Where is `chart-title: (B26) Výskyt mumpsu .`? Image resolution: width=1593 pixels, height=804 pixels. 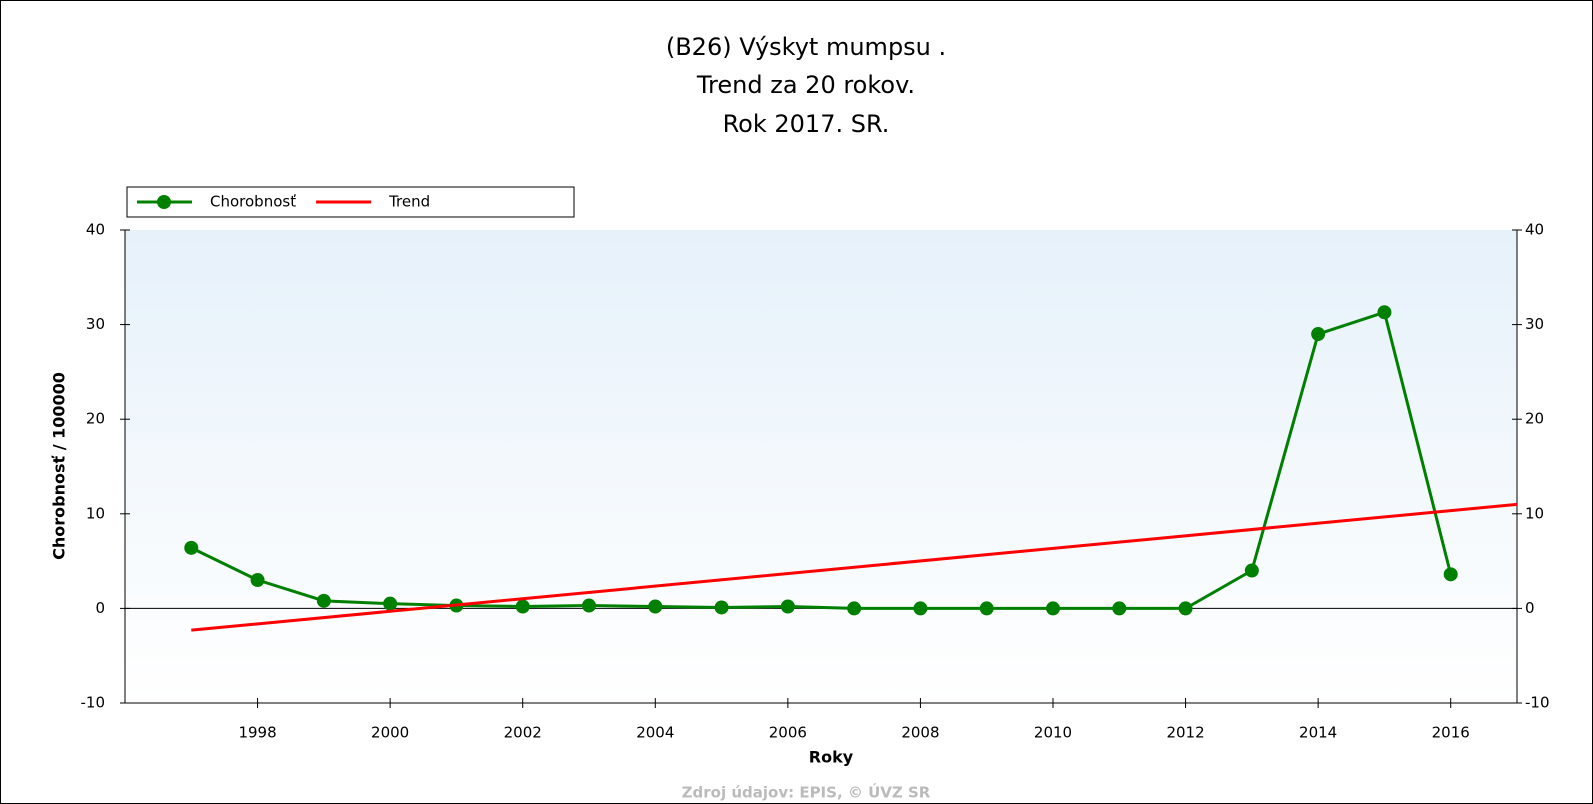
chart-title: (B26) Výskyt mumpsu . is located at coordinates (806, 47).